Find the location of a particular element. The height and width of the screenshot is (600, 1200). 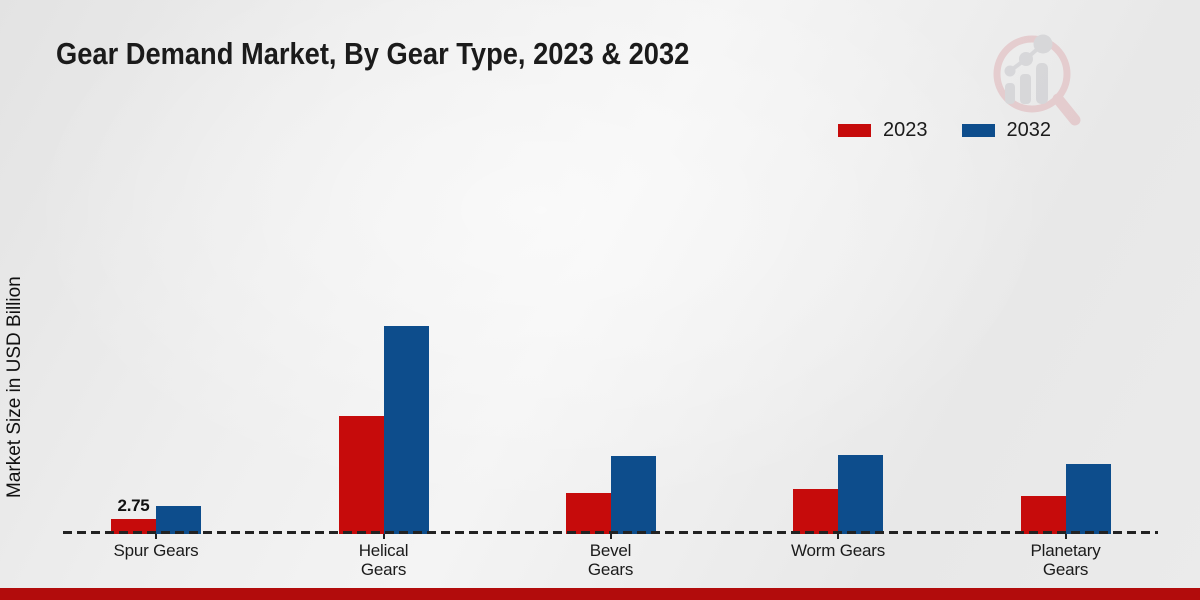

category-label-spur-gears: Spur Gears is located at coordinates (156, 550).